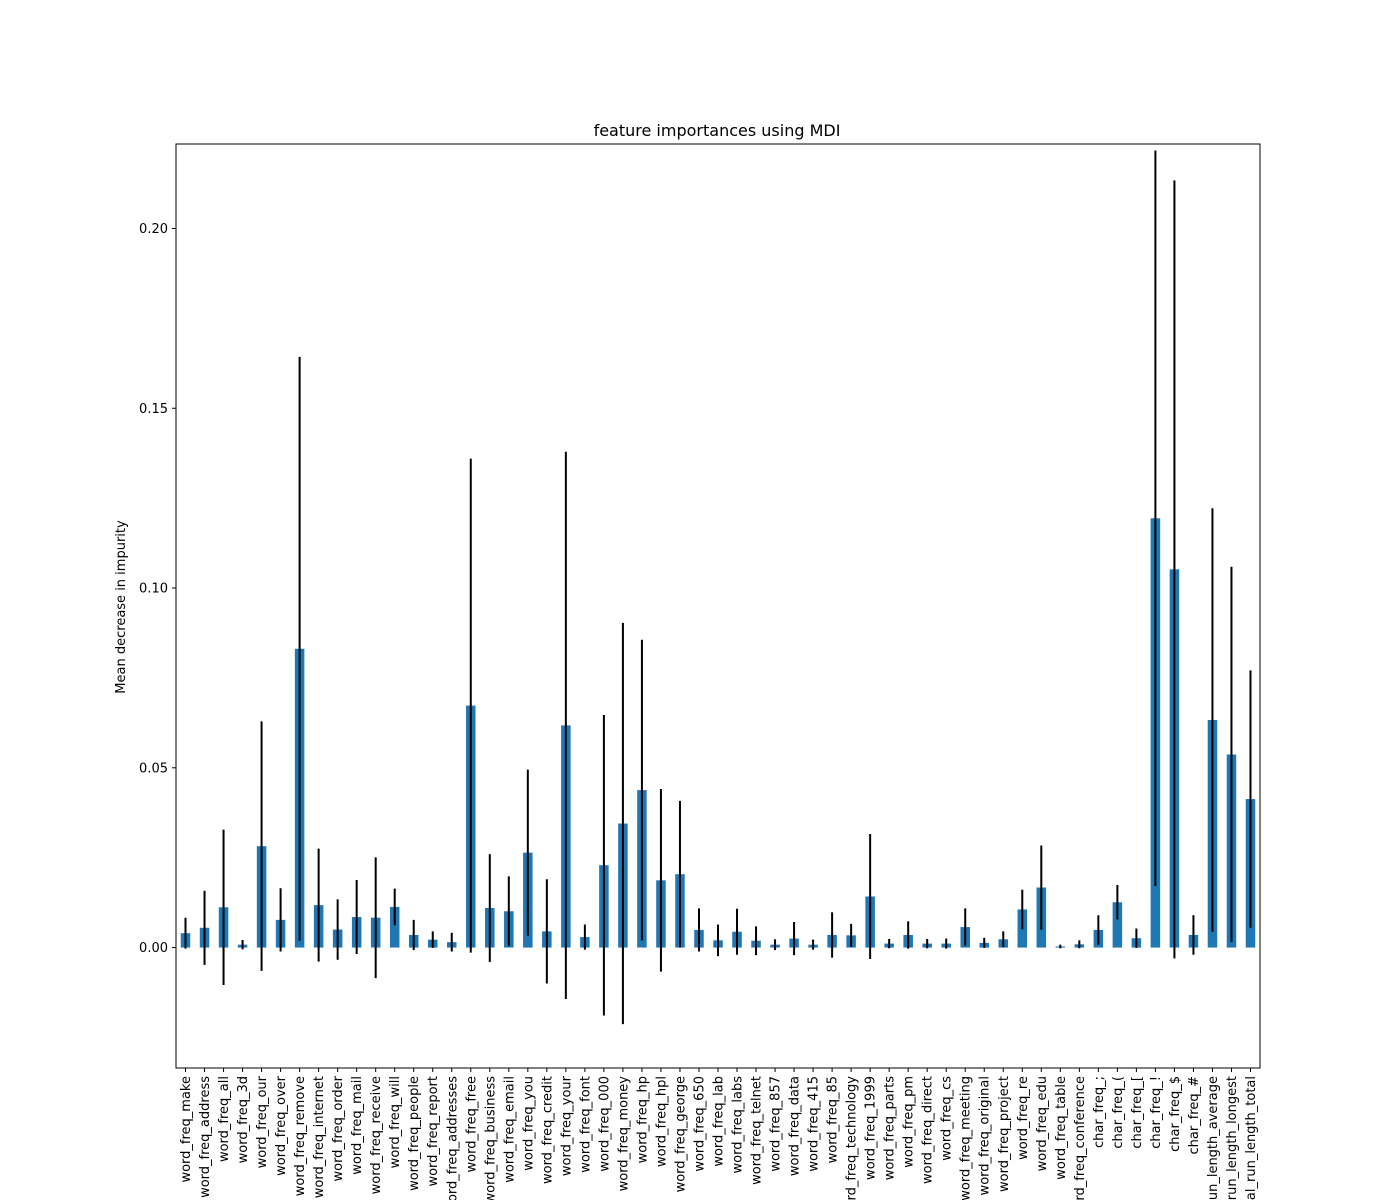  What do you see at coordinates (338, 1128) in the screenshot?
I see `x-tick-label: word_freq_order` at bounding box center [338, 1128].